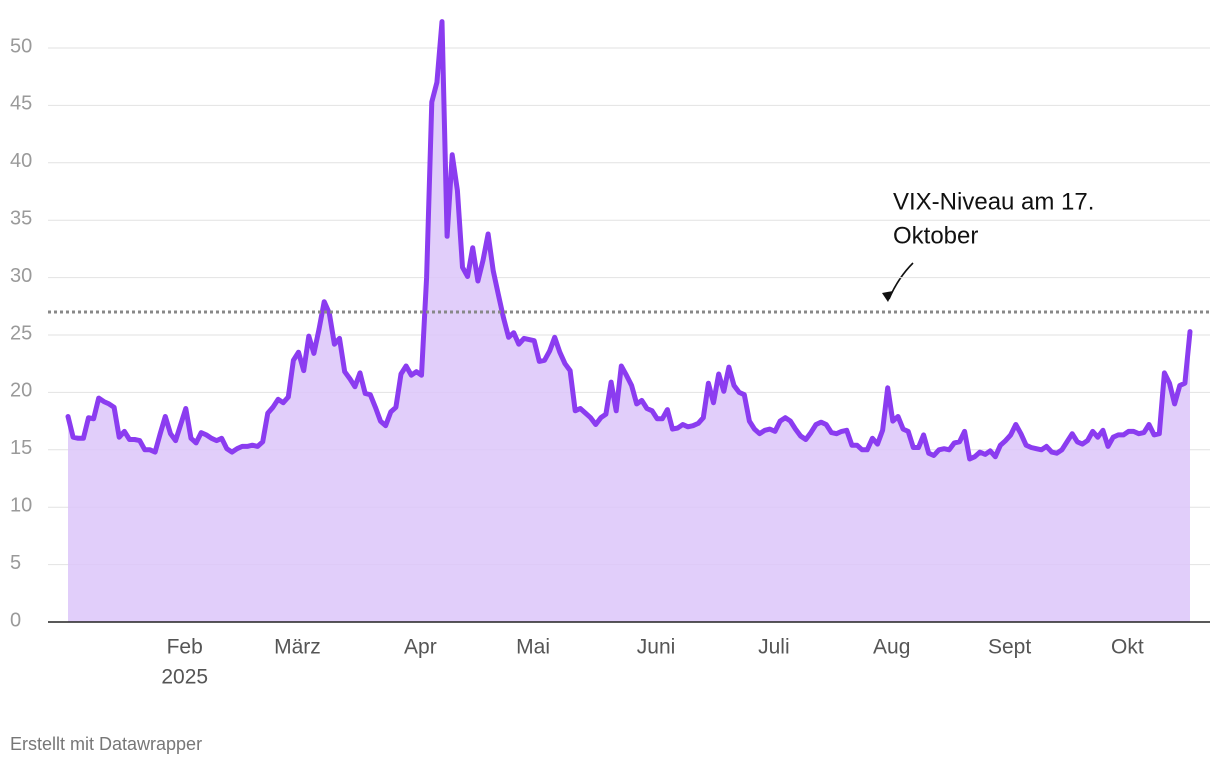 The image size is (1220, 768). Describe the element at coordinates (21, 333) in the screenshot. I see `y-tick-label: 25` at that location.